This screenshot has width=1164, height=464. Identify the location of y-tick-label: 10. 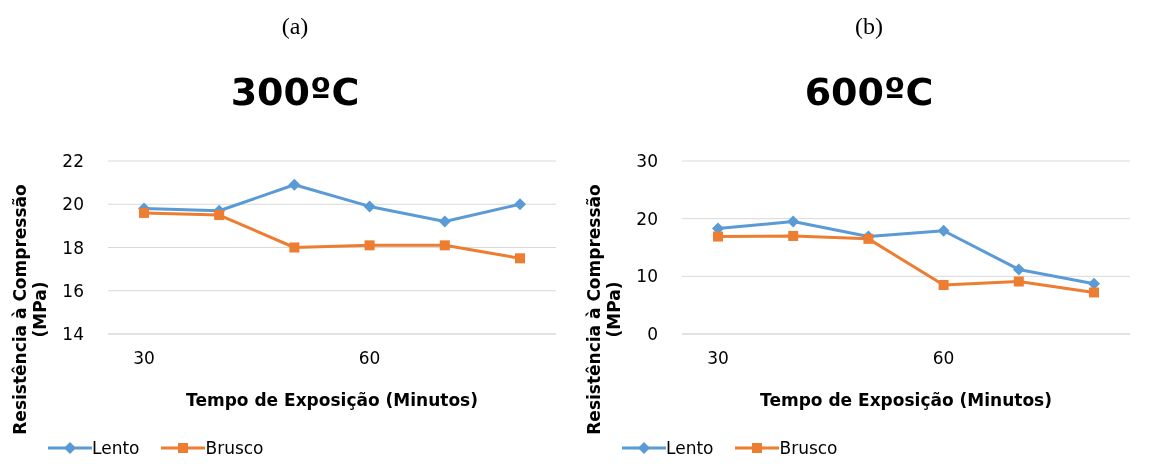
(647, 276).